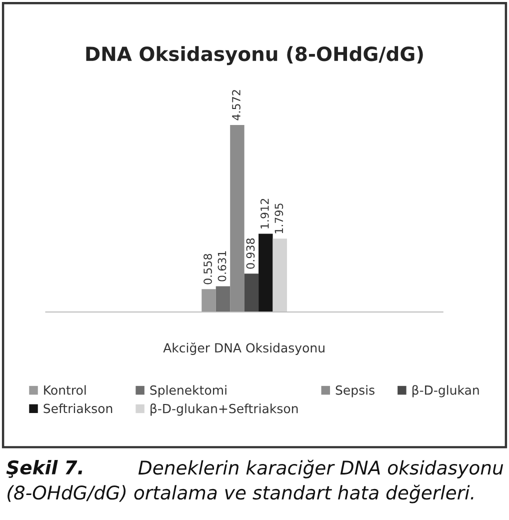  I want to click on legend-label: Seftriakson, so click(78, 409).